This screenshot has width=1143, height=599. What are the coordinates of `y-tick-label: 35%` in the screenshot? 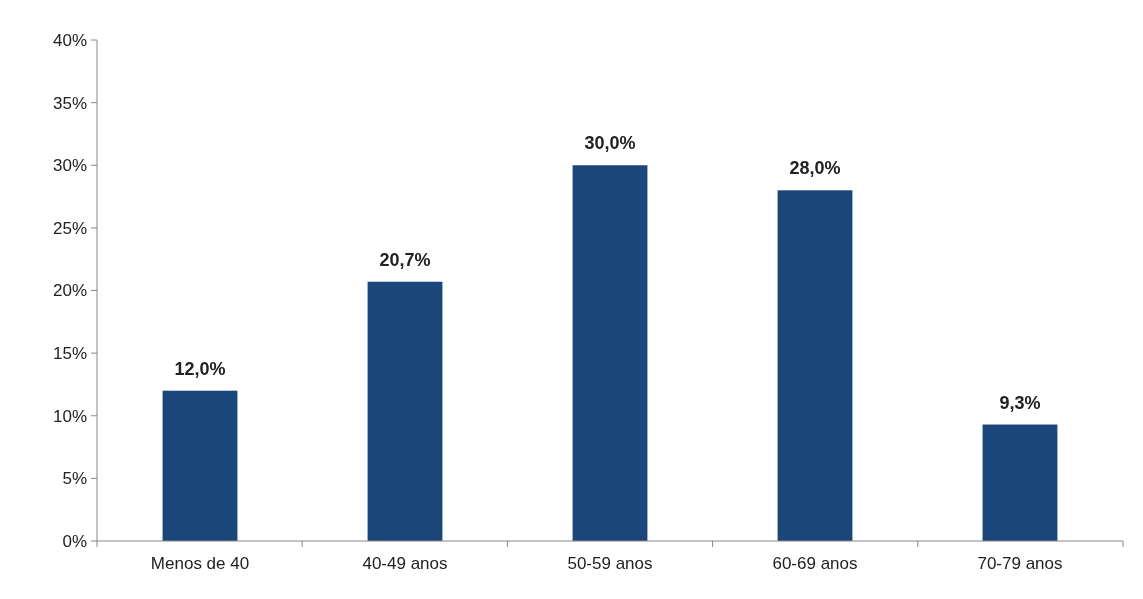 It's located at (69, 103).